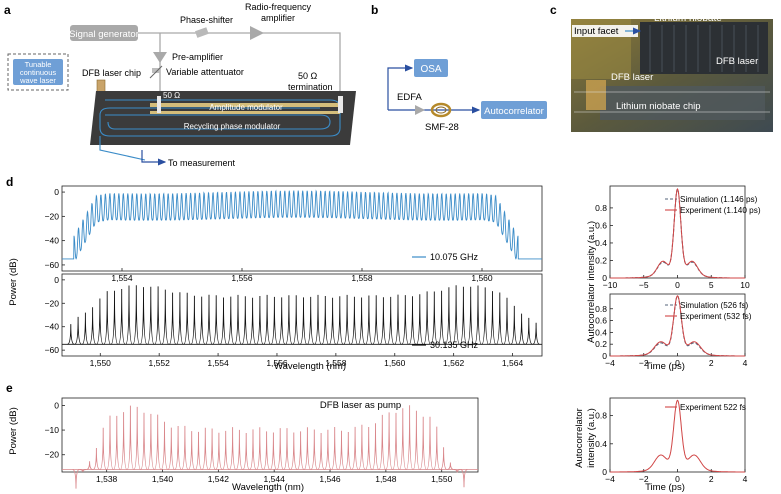 This screenshot has height=494, width=781. What do you see at coordinates (278, 7) in the screenshot?
I see `rf-amplifier-label-1: Radio-frequency` at bounding box center [278, 7].